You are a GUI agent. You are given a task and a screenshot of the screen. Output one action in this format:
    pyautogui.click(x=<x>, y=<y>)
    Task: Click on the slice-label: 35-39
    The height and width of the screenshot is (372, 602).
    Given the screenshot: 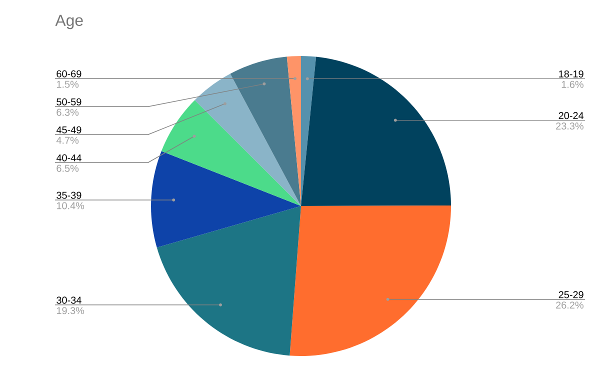 What is the action you would take?
    pyautogui.click(x=69, y=195)
    